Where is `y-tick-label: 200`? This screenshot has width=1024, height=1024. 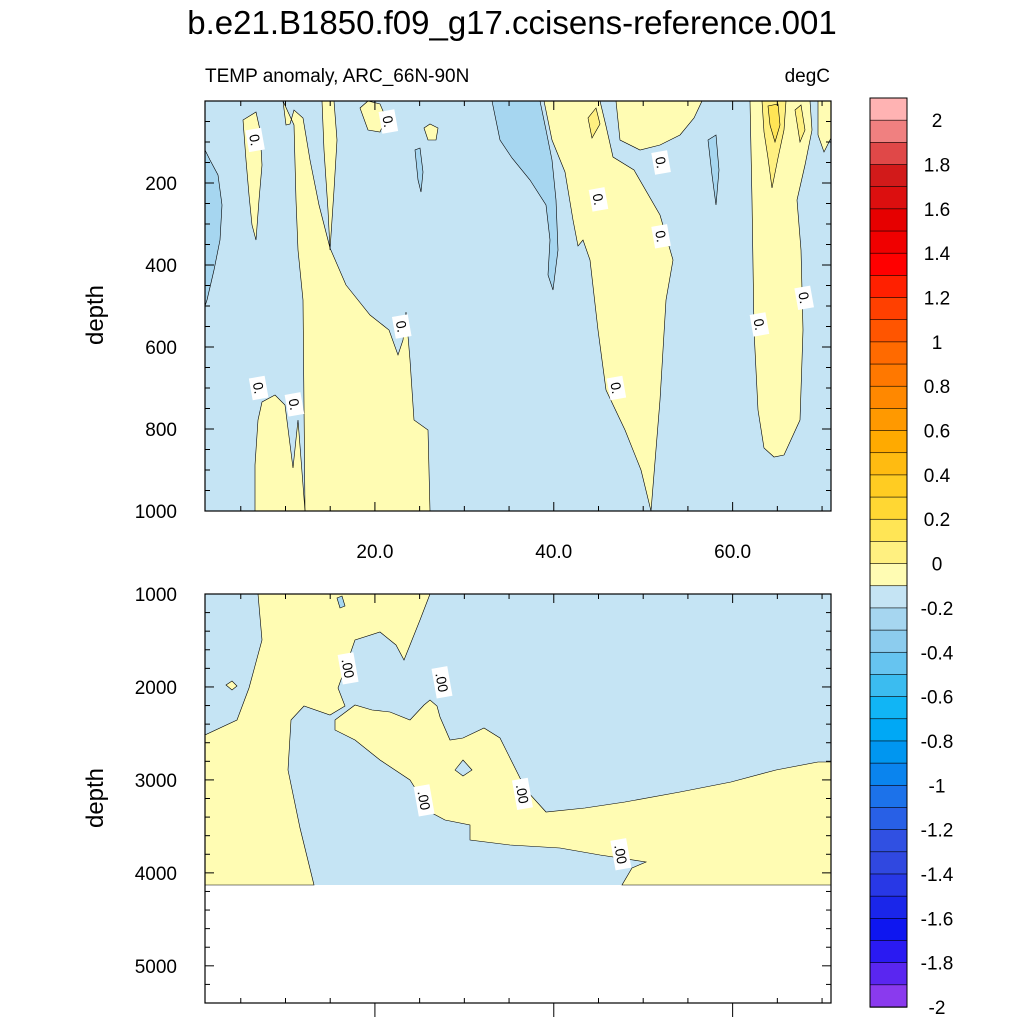
y-tick-label: 200 is located at coordinates (161, 184).